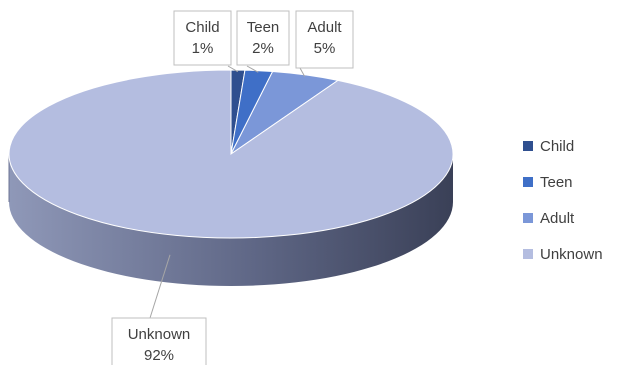 This screenshot has height=365, width=618. Describe the element at coordinates (557, 218) in the screenshot. I see `legend-label-adult: Adult` at that location.